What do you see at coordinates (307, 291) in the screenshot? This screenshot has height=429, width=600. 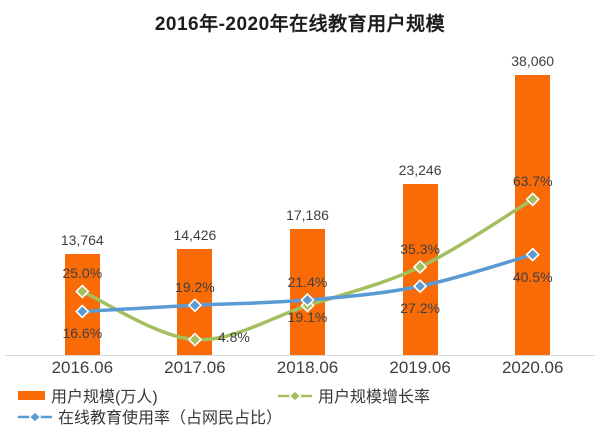 I see `bar-2018.06` at bounding box center [307, 291].